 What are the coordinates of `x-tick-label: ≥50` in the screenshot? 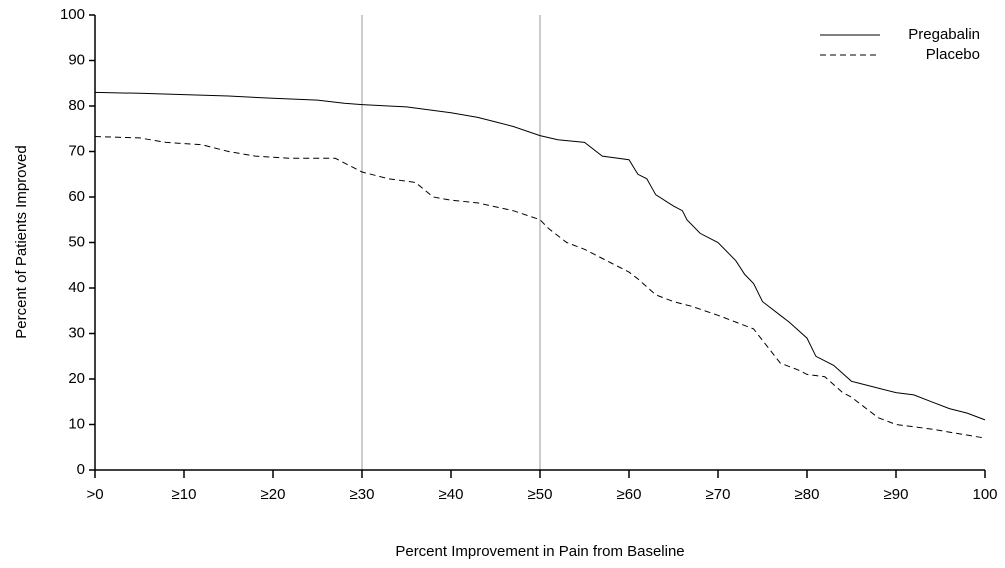 It's located at (540, 494).